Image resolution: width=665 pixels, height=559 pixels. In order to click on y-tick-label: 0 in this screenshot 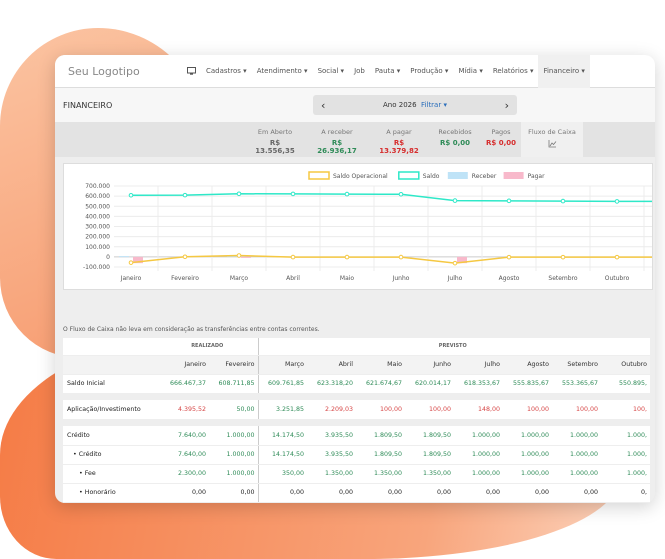, I will do `click(108, 257)`.